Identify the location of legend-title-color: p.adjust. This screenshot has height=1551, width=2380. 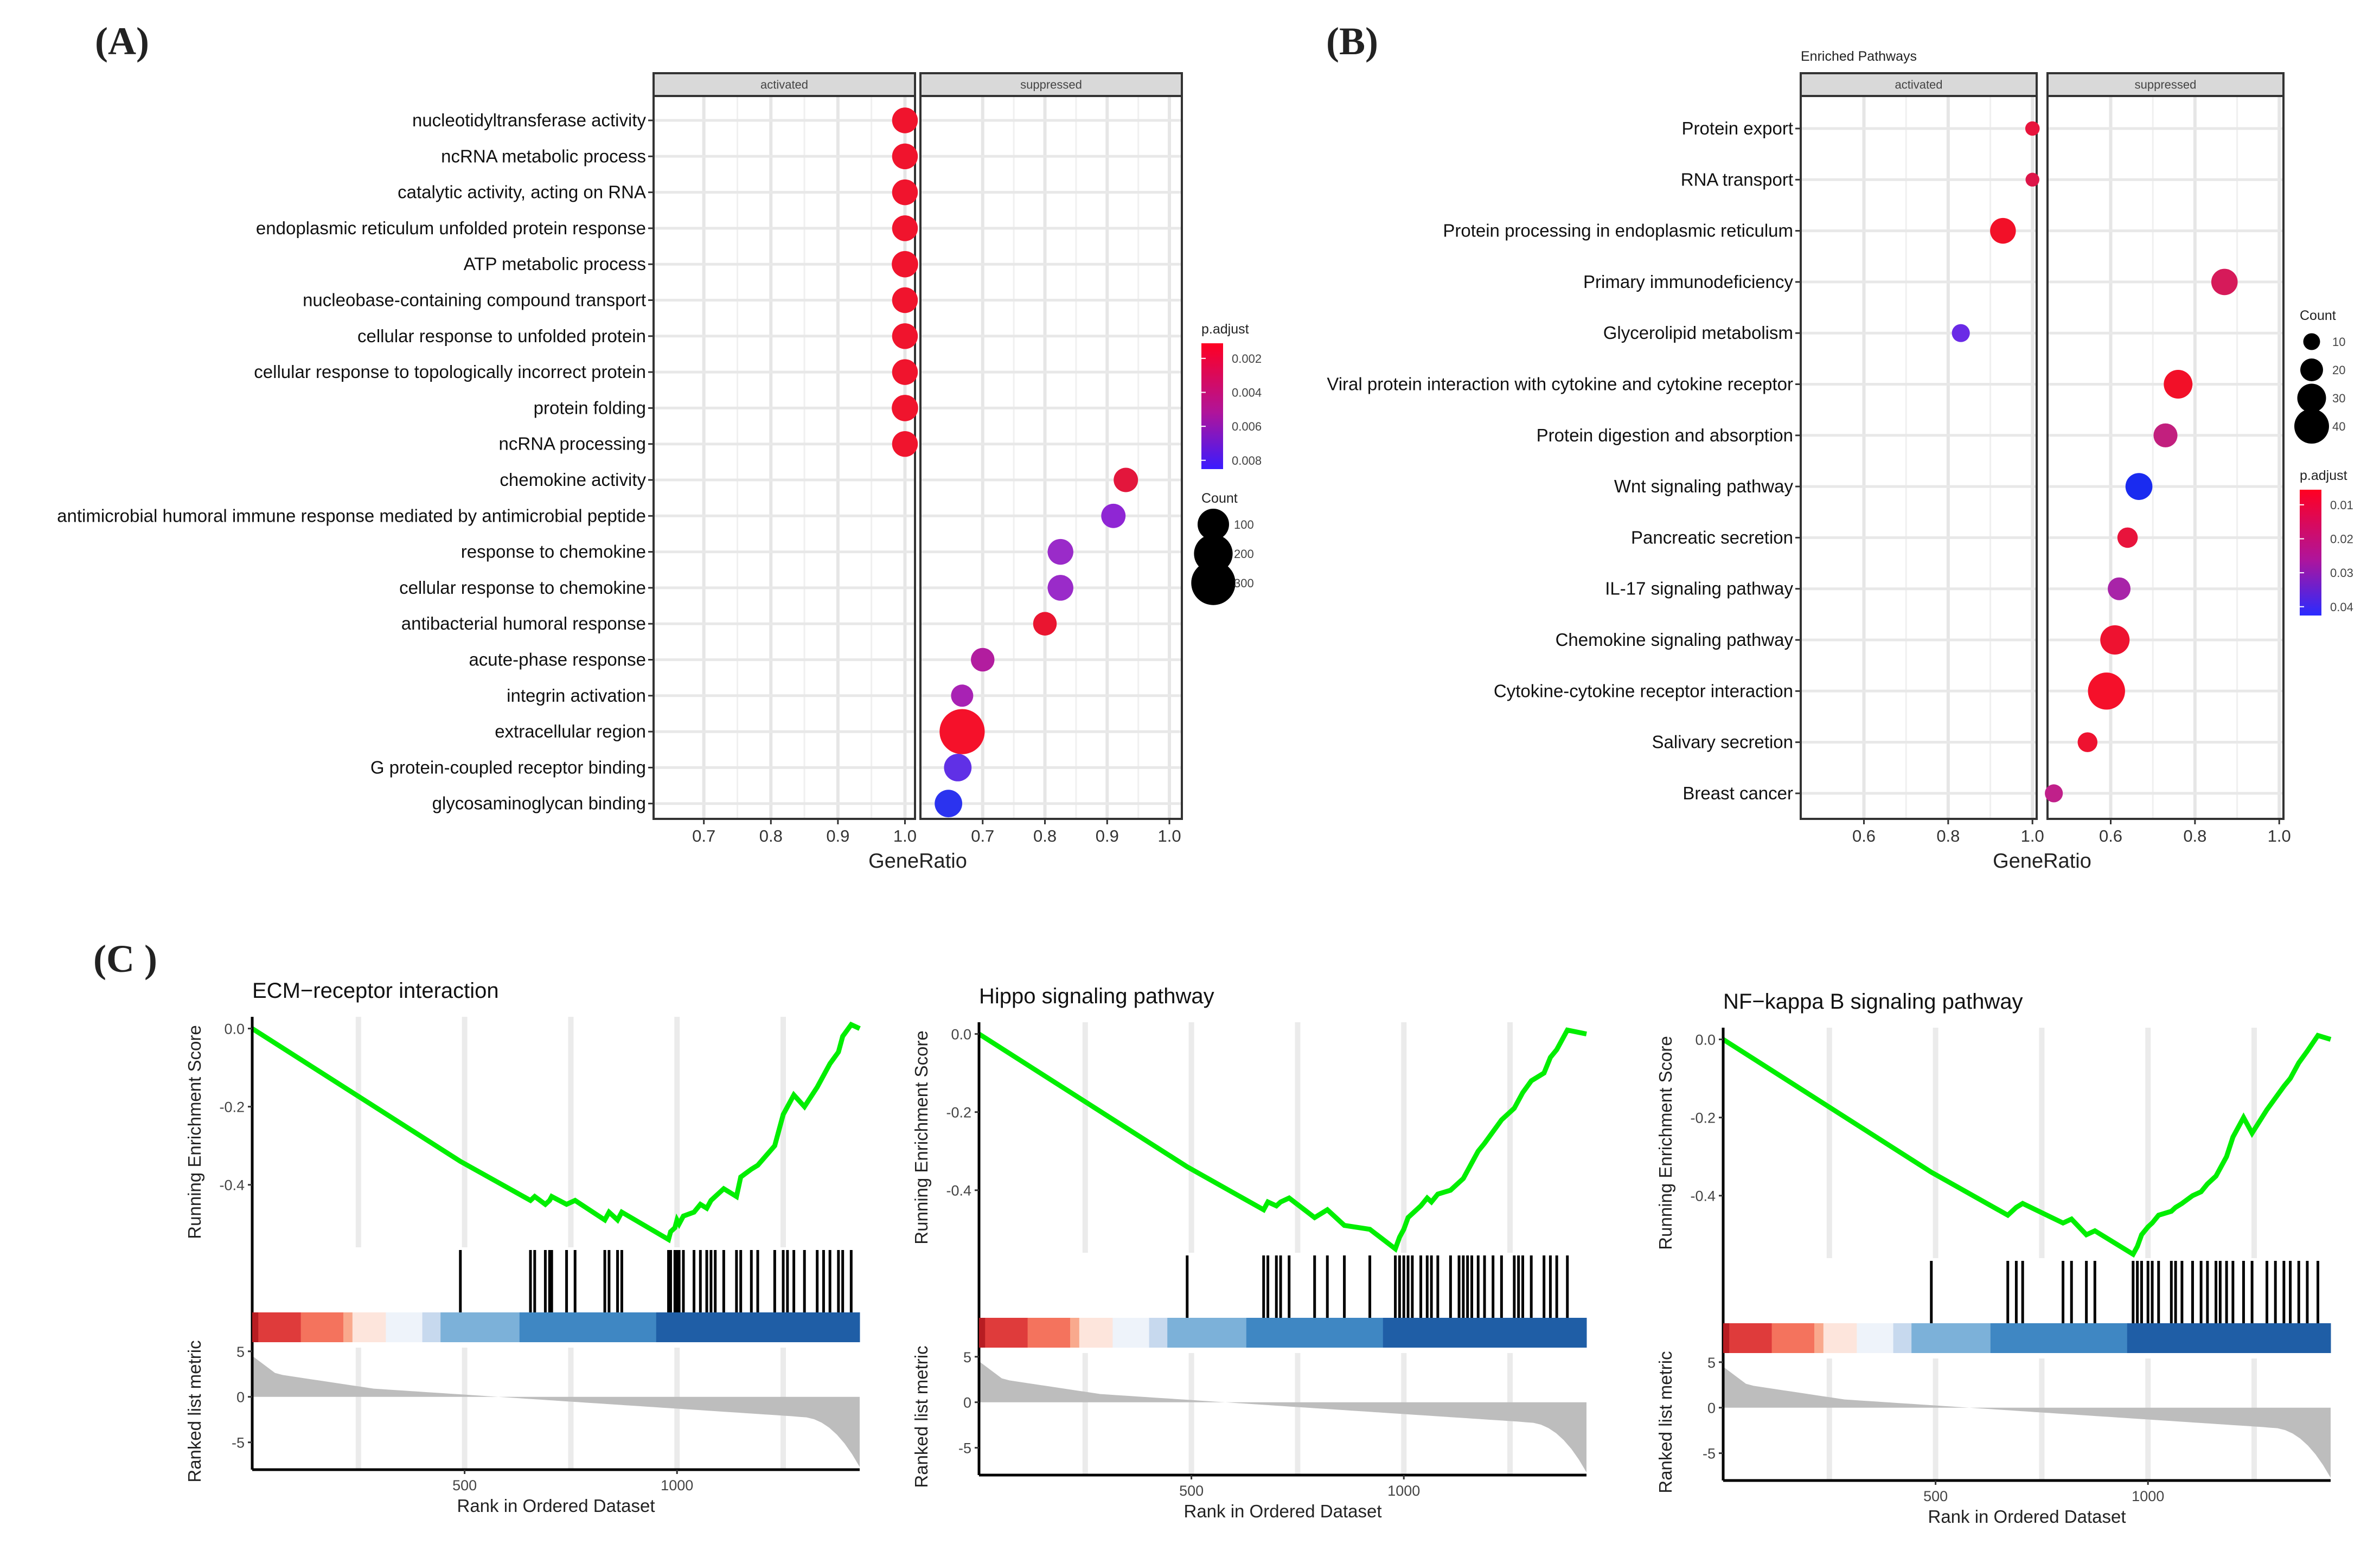
(1225, 329).